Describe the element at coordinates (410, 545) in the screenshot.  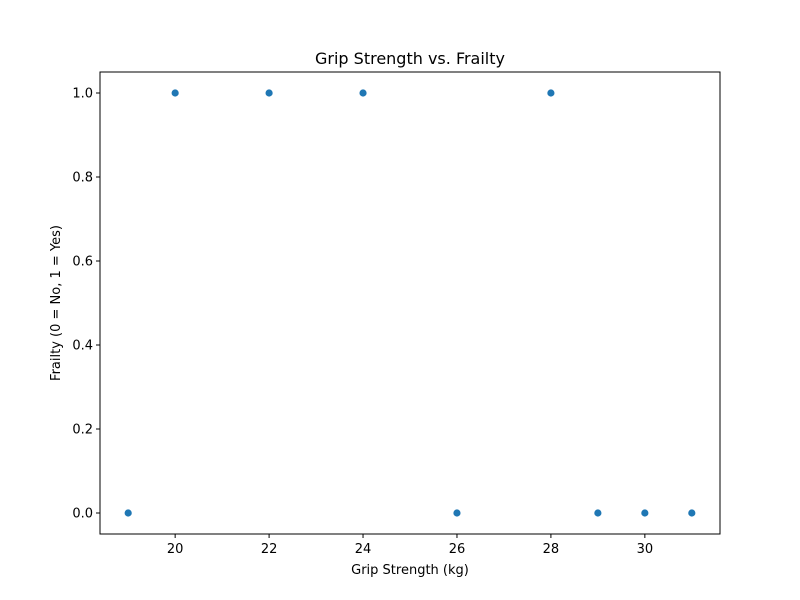
I see `x-axis: 20 22 24 26 28 30` at that location.